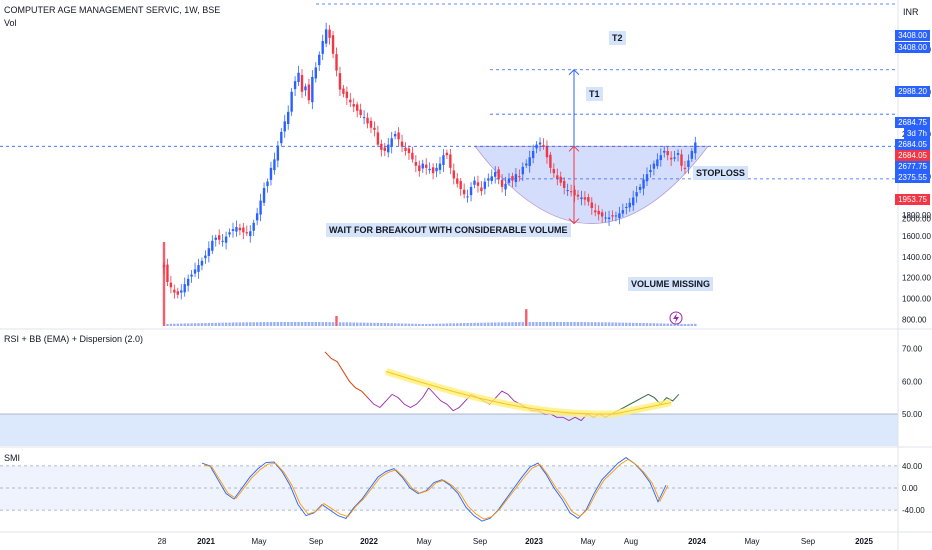 The width and height of the screenshot is (932, 550). I want to click on target-t1-label: T1, so click(594, 94).